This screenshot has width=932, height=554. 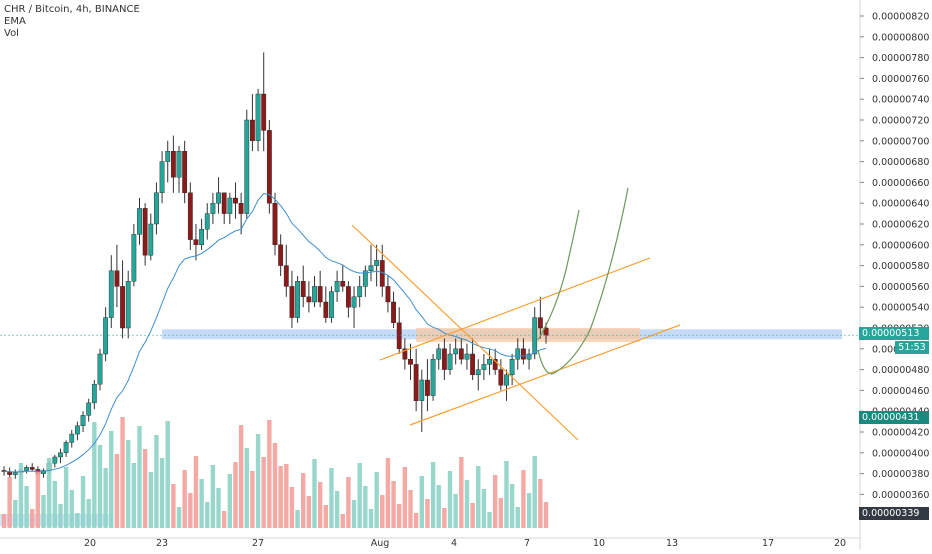 What do you see at coordinates (545, 375) in the screenshot?
I see `channel-lower-line` at bounding box center [545, 375].